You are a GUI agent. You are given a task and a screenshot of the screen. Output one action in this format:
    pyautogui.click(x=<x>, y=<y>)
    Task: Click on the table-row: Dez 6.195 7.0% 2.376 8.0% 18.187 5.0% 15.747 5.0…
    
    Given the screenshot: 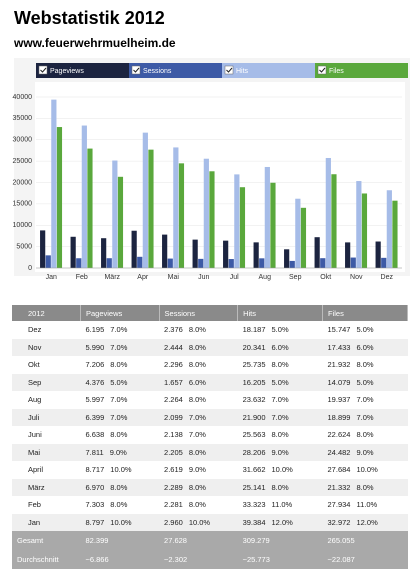 What is the action you would take?
    pyautogui.click(x=210, y=330)
    